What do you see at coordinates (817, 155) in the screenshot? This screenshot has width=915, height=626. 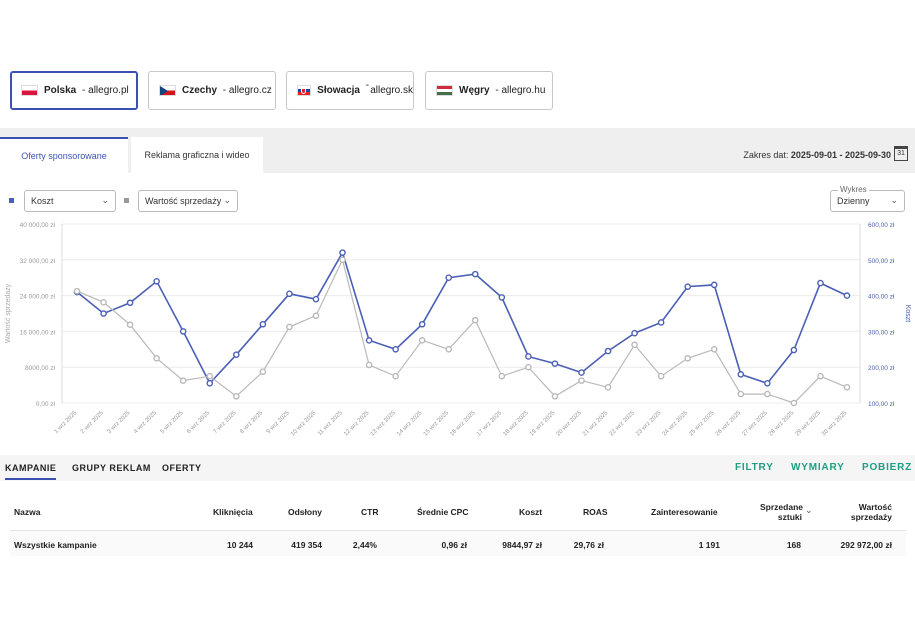 I see `date-range: Zakres dat: 2025-09-01 - 2025-09-30` at bounding box center [817, 155].